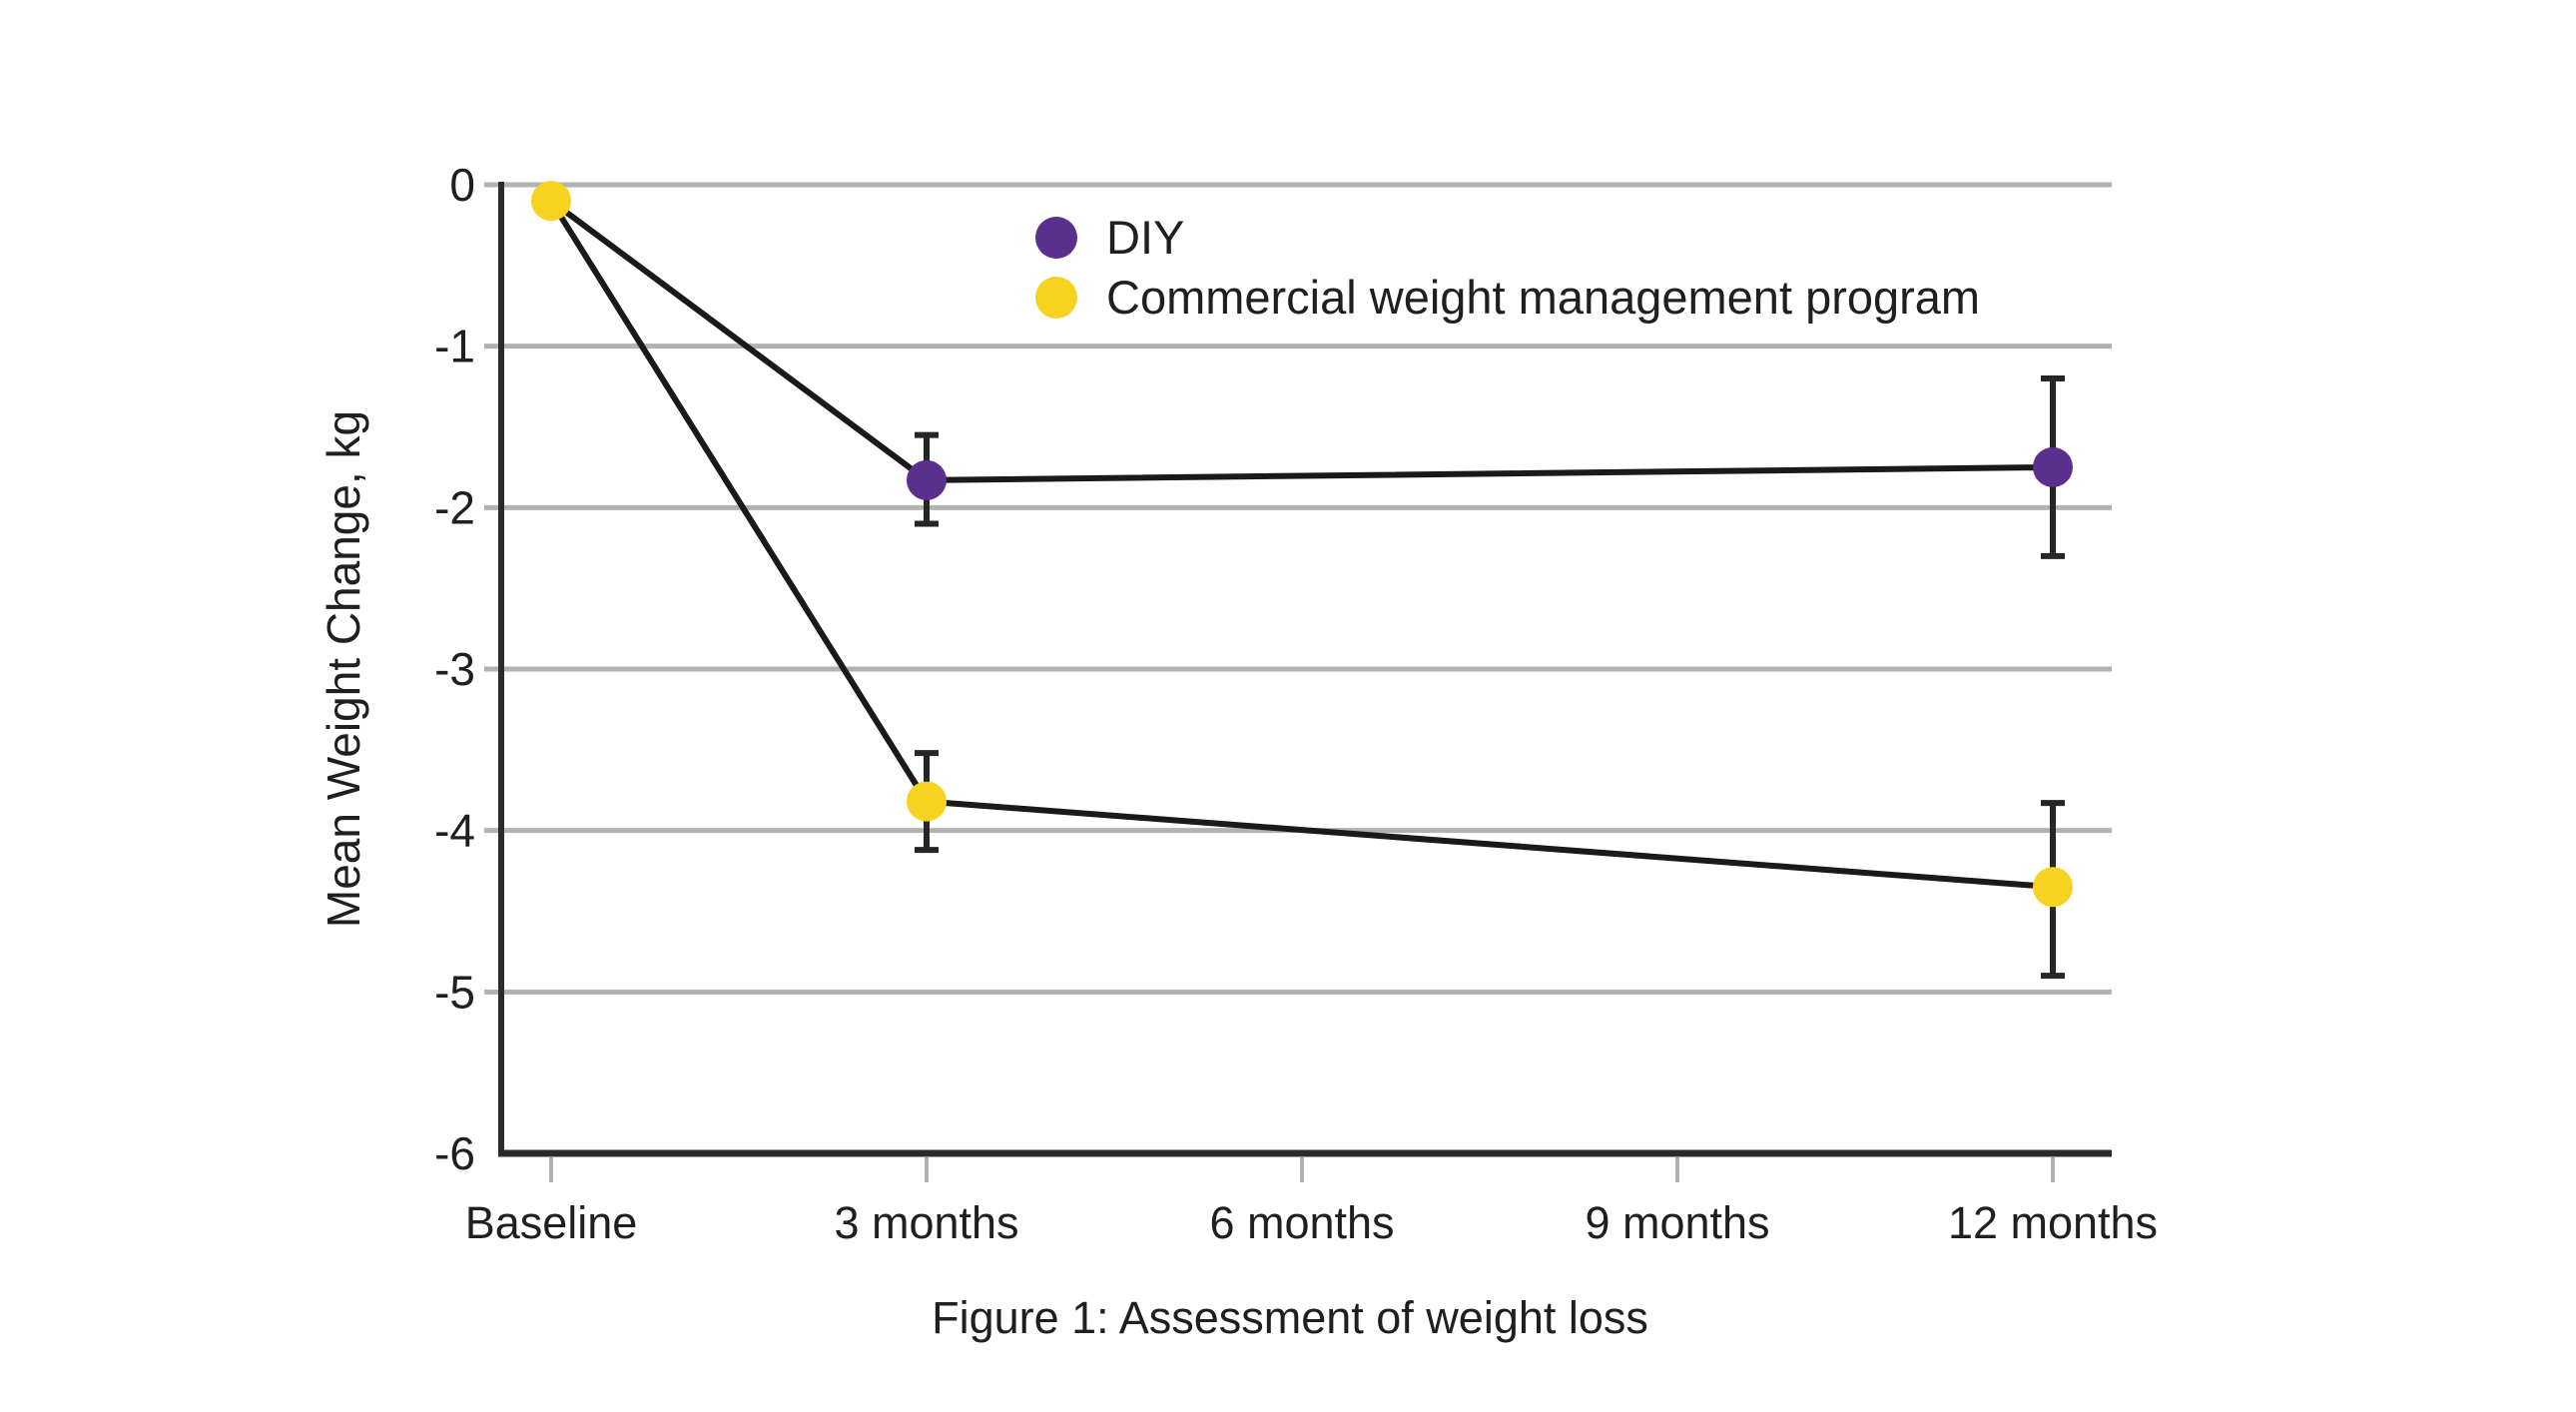 The height and width of the screenshot is (1412, 2576). What do you see at coordinates (1145, 238) in the screenshot?
I see `legend-label-diy: DIY` at bounding box center [1145, 238].